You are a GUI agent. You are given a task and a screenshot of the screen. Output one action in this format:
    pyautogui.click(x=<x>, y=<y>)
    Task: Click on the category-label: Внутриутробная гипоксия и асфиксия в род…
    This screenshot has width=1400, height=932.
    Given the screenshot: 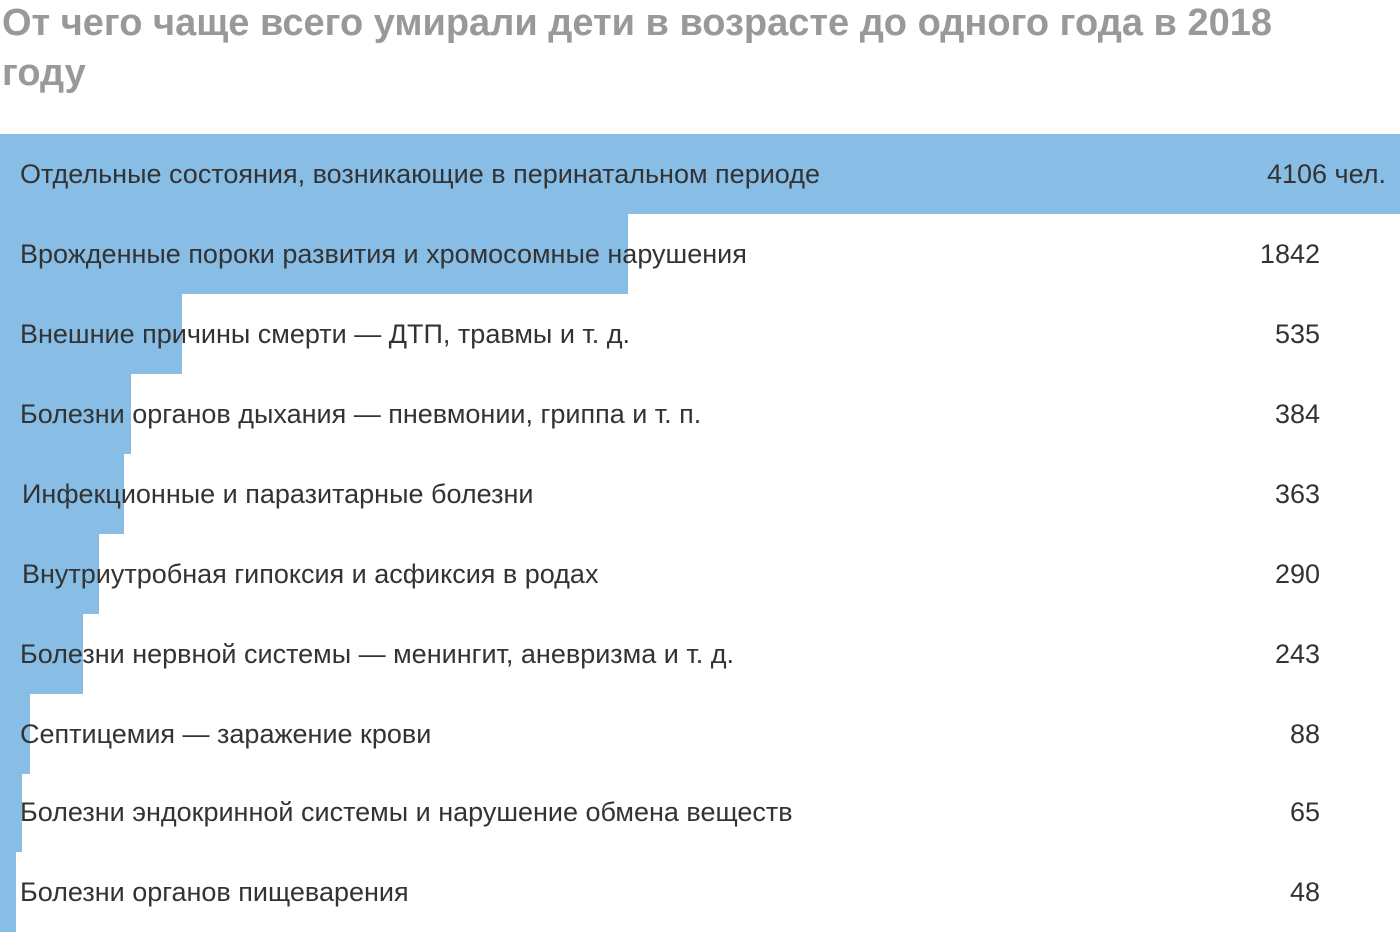 What is the action you would take?
    pyautogui.click(x=310, y=574)
    